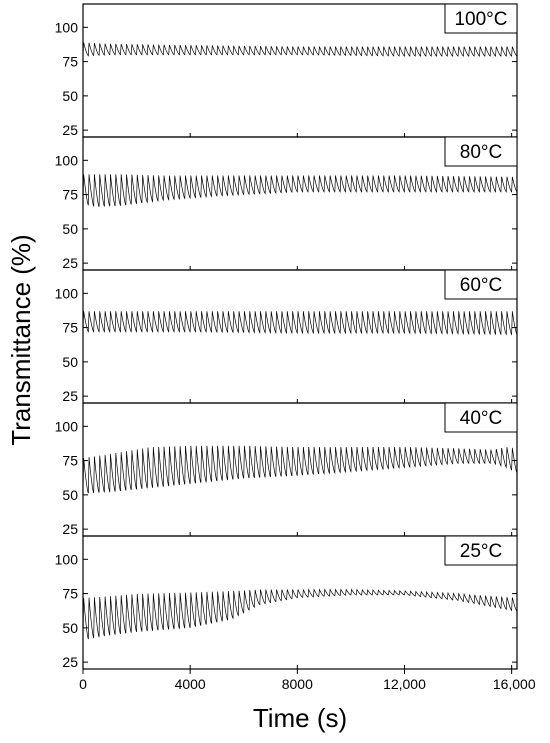  What do you see at coordinates (70, 662) in the screenshot?
I see `y-tick-label-4-0: 25` at bounding box center [70, 662].